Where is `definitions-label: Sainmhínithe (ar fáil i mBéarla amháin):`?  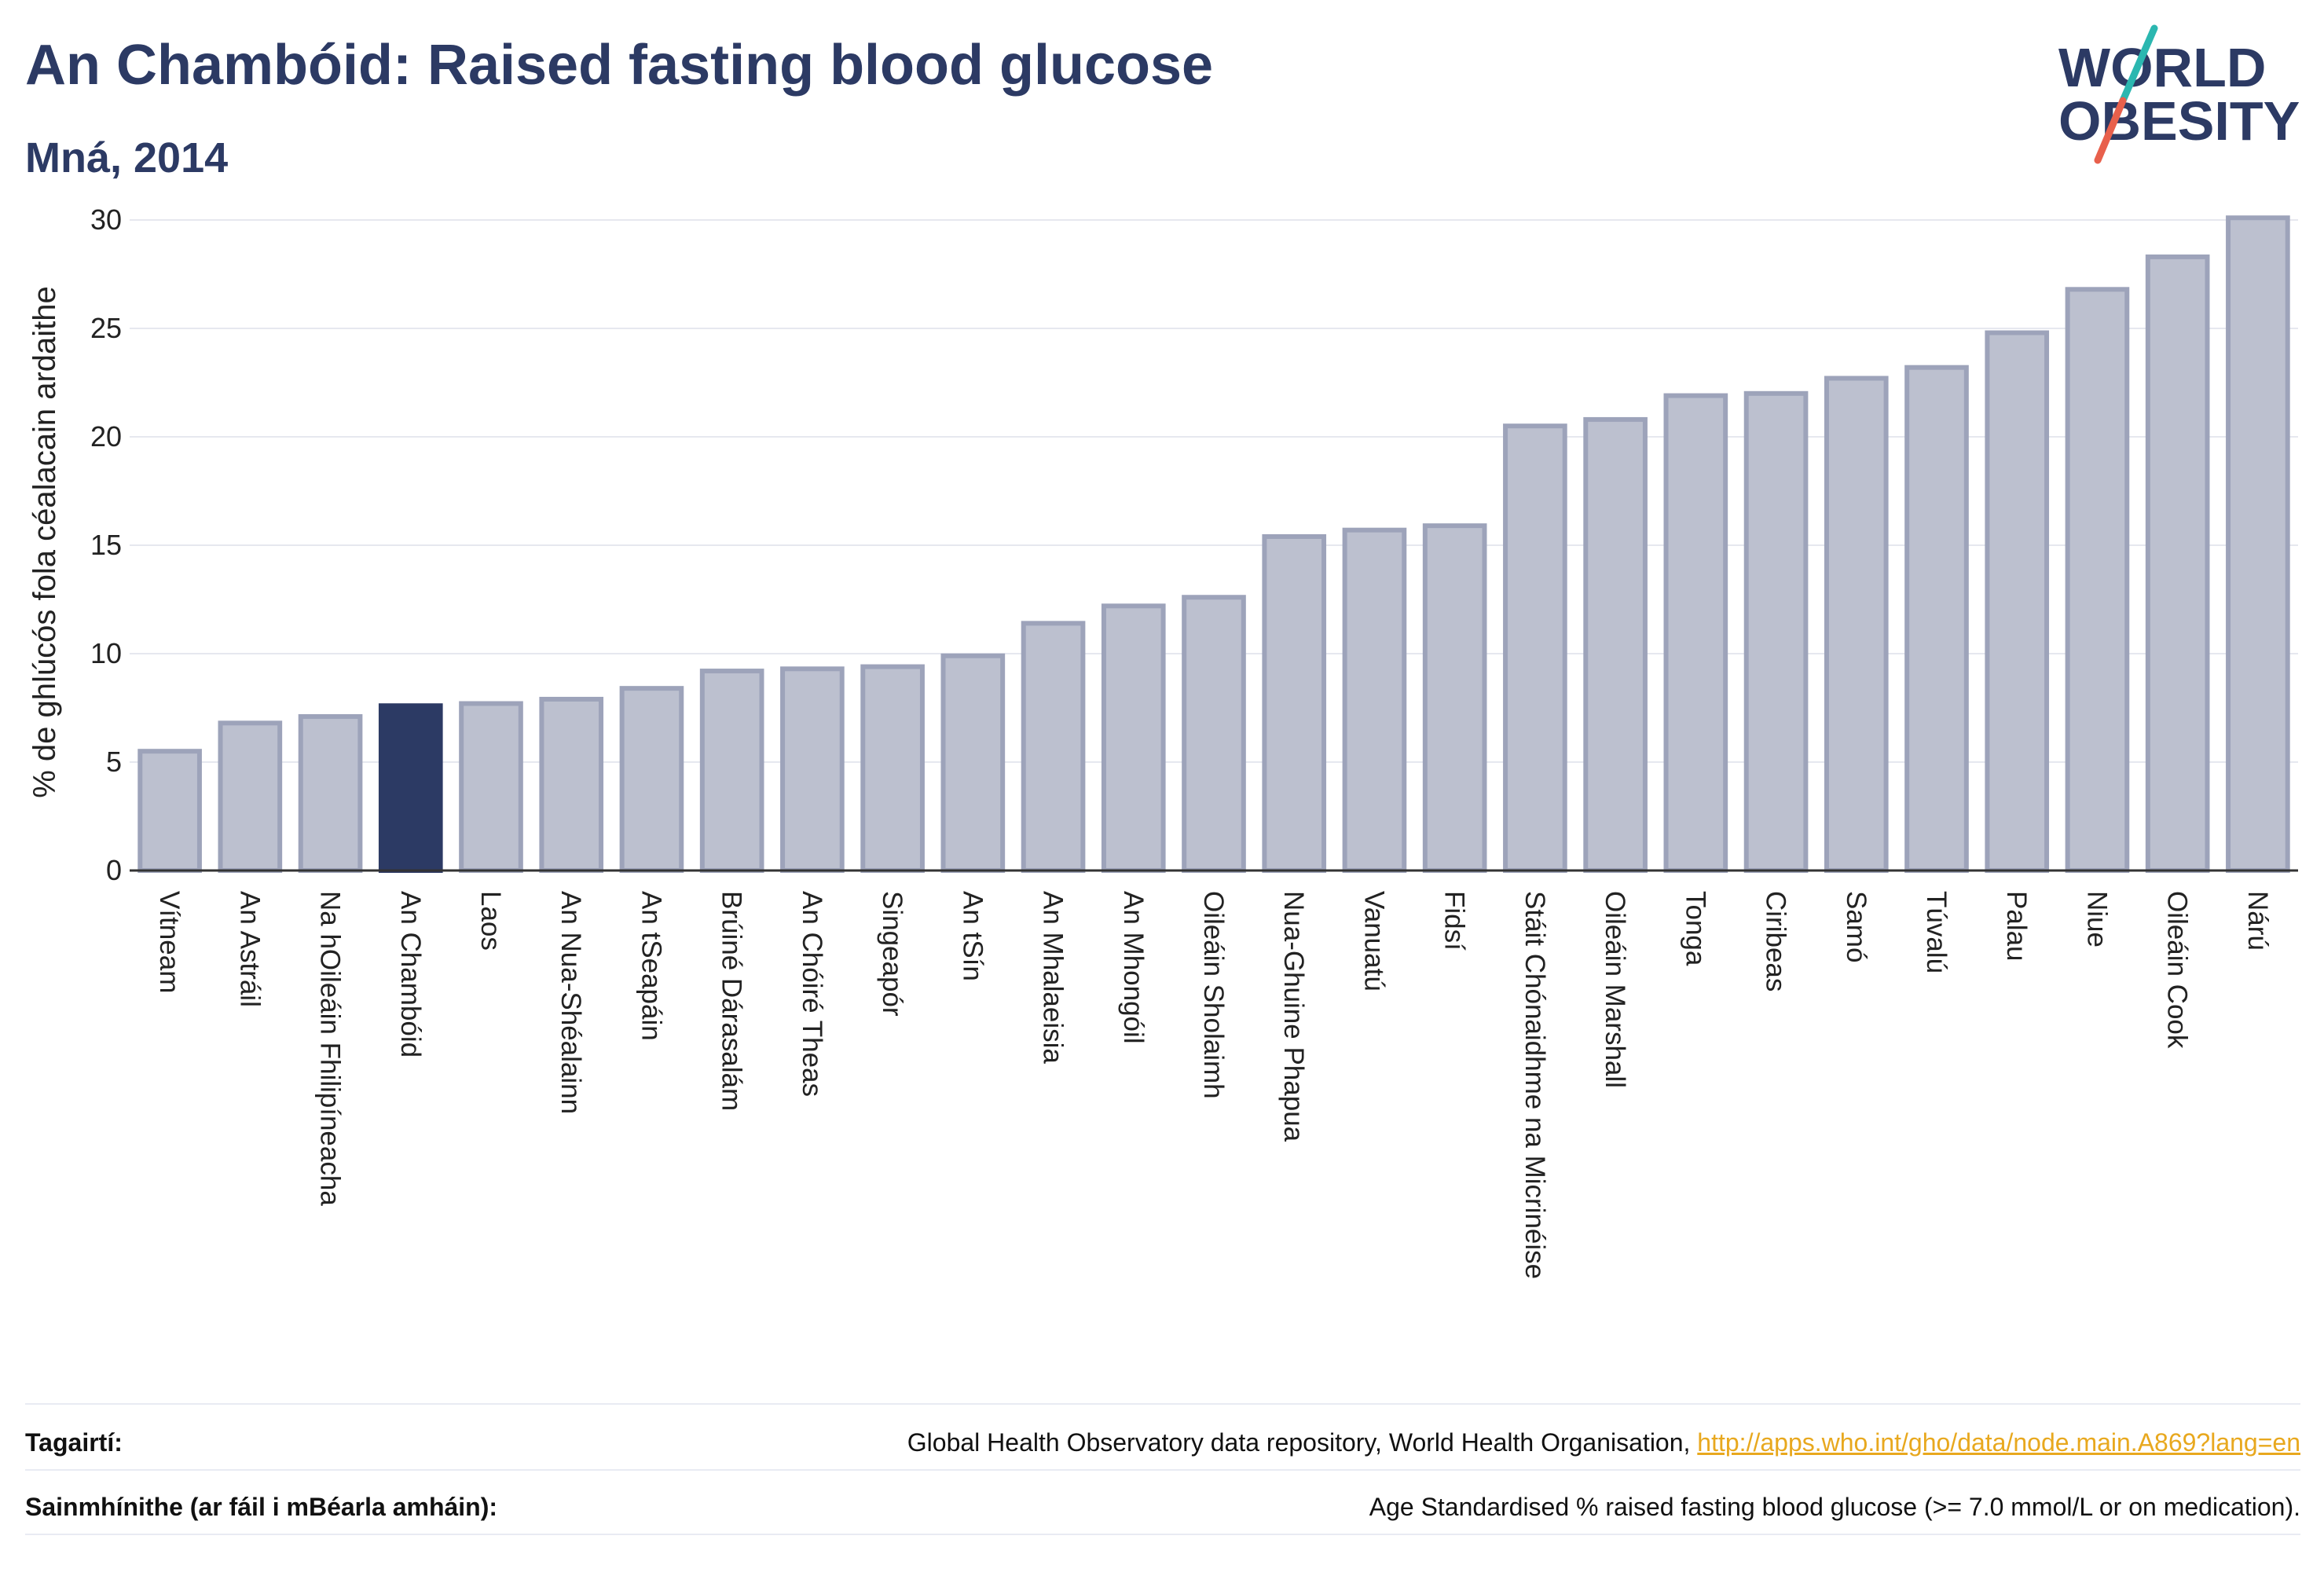
definitions-label: Sainmhínithe (ar fáil i mBéarla amháin): is located at coordinates (261, 1506).